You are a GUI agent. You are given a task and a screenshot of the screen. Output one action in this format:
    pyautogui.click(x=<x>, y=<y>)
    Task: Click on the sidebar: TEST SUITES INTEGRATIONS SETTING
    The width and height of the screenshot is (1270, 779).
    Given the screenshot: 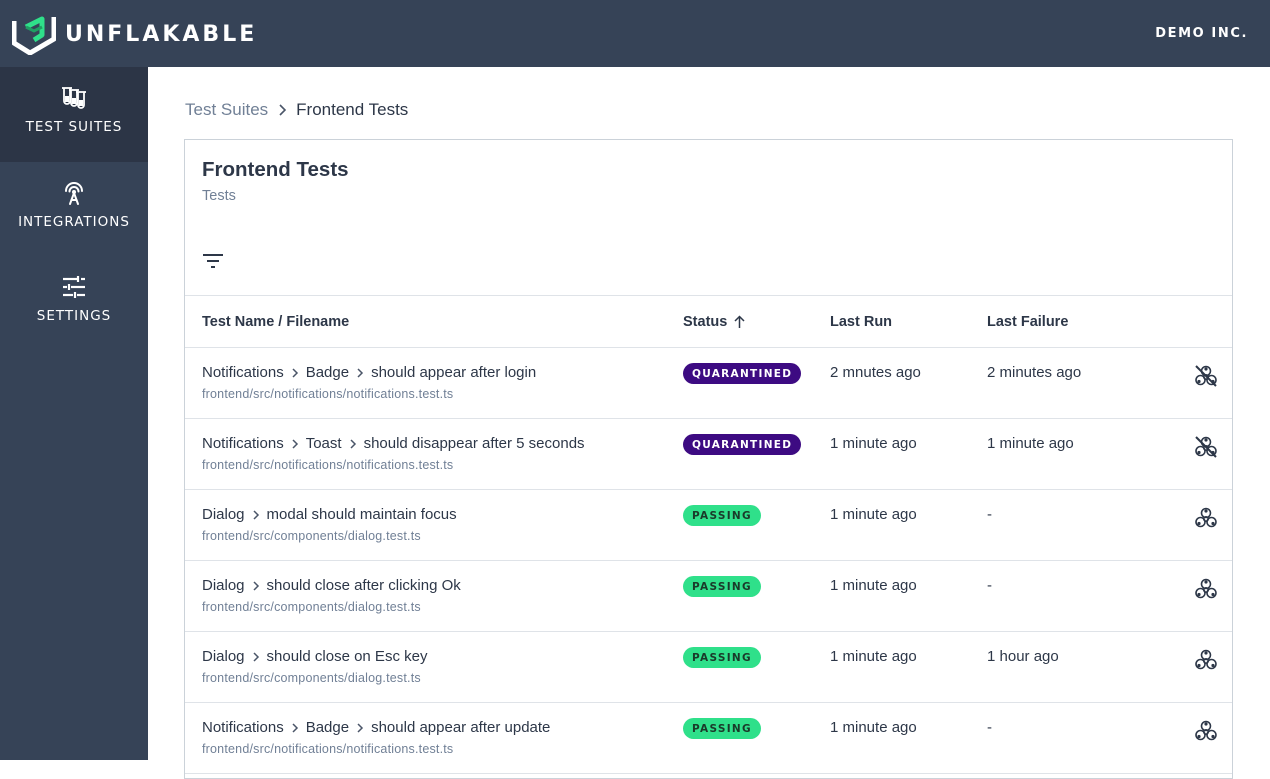 What is the action you would take?
    pyautogui.click(x=74, y=413)
    